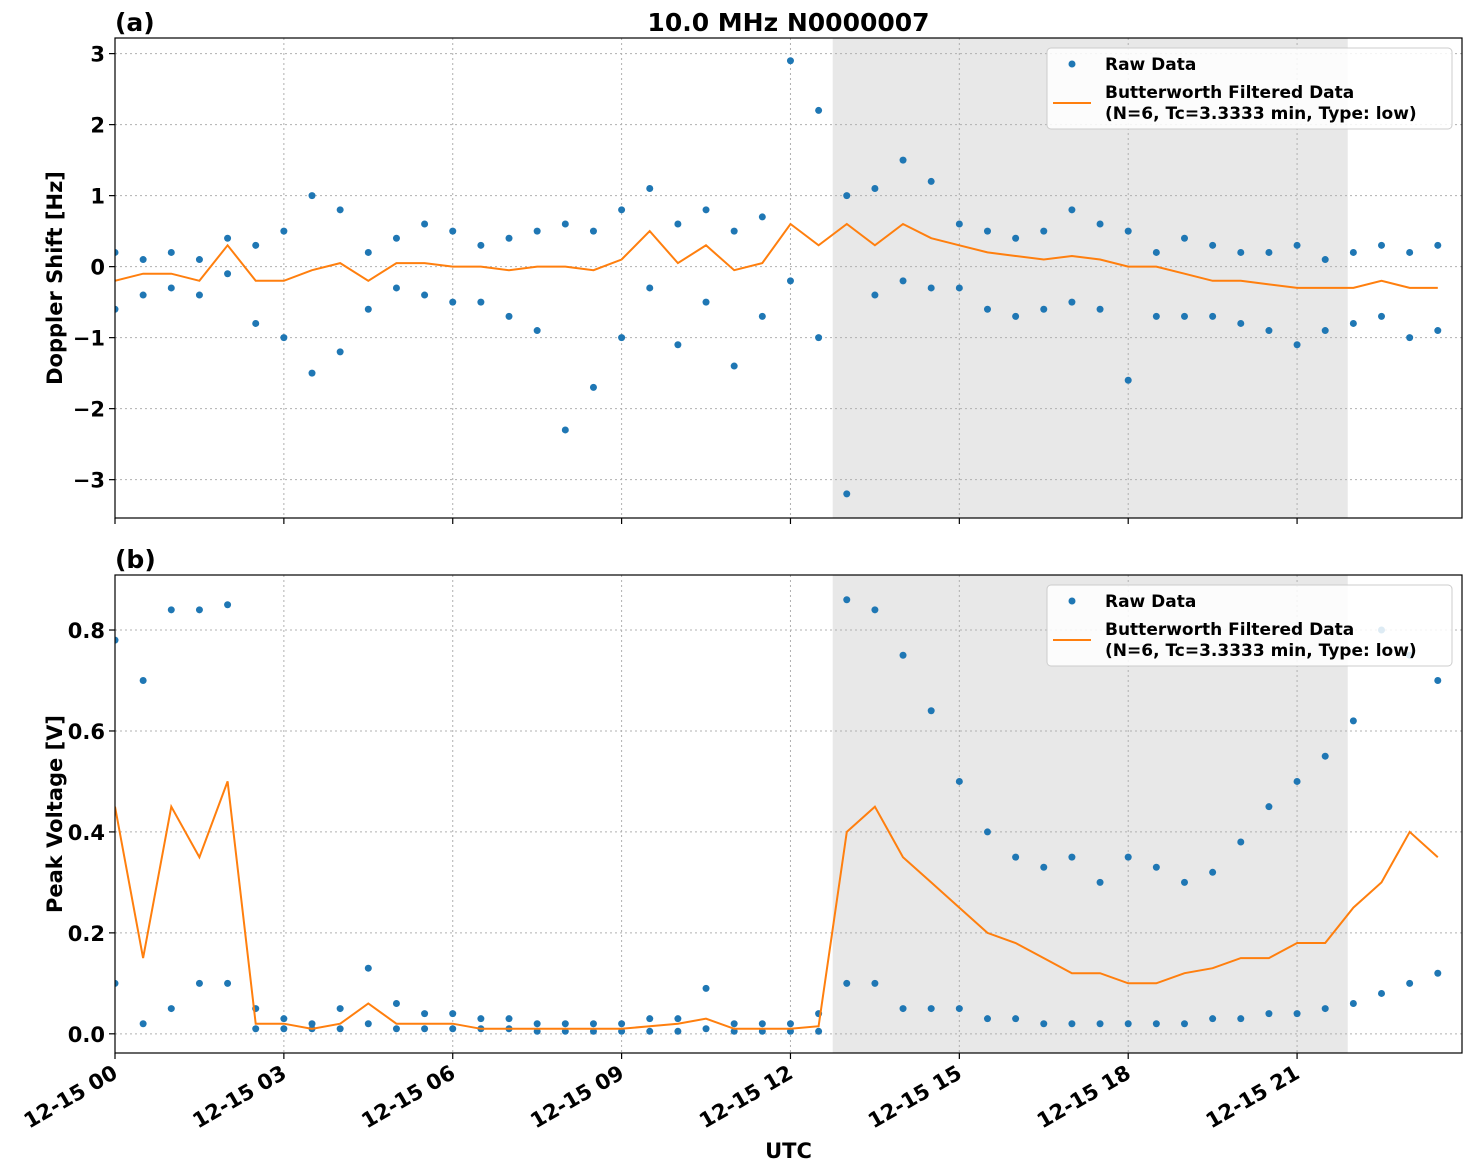 Image resolution: width=1472 pixels, height=1172 pixels. What do you see at coordinates (776, 255) in the screenshot?
I see `filtered-line` at bounding box center [776, 255].